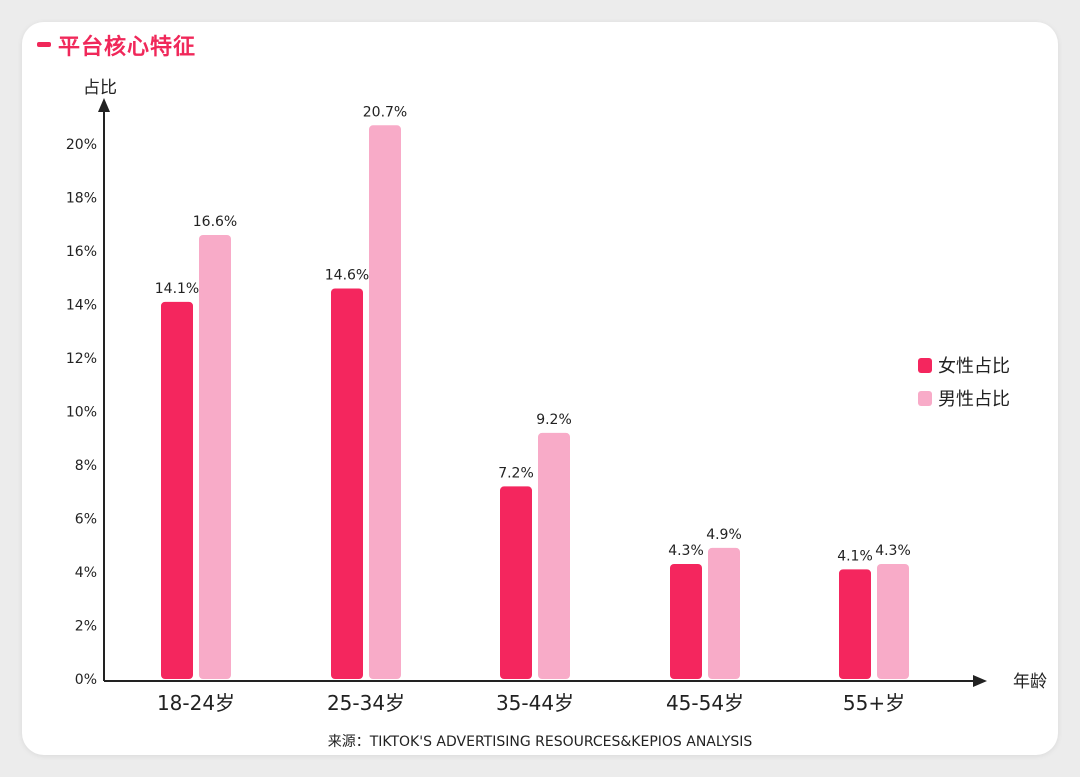 Image resolution: width=1080 pixels, height=777 pixels. What do you see at coordinates (81, 199) in the screenshot?
I see `y-tick-label: 18%` at bounding box center [81, 199].